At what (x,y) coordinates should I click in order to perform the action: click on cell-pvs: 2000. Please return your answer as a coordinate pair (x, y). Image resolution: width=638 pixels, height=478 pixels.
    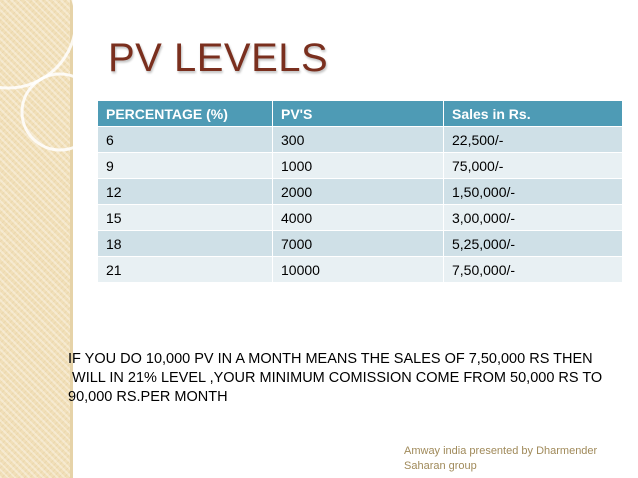
    Looking at the image, I should click on (358, 191).